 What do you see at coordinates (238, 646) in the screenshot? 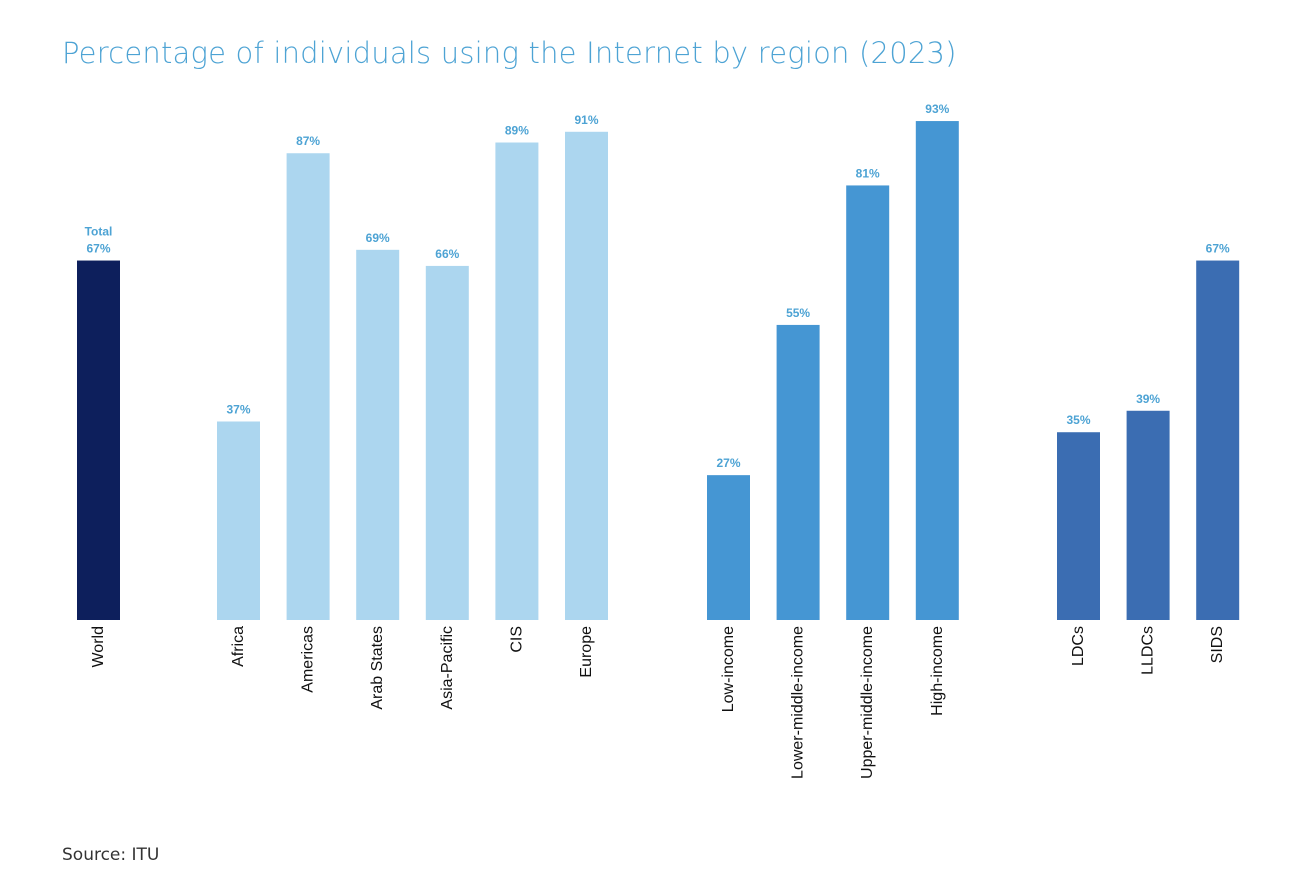
I see `tick-label-africa: Africa` at bounding box center [238, 646].